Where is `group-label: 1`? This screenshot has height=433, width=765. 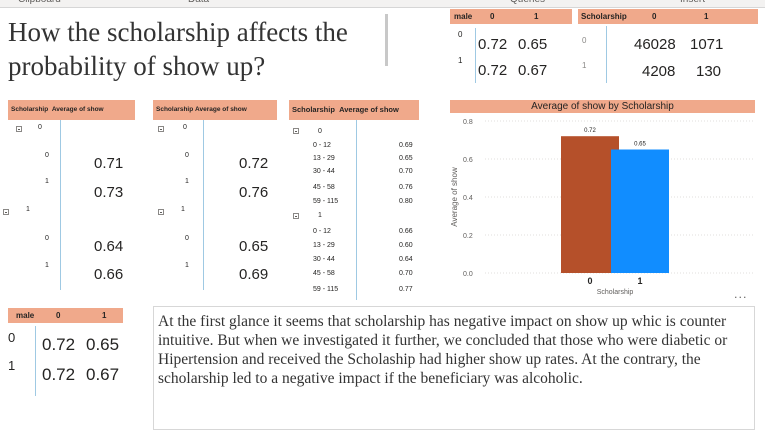 group-label: 1 is located at coordinates (320, 215).